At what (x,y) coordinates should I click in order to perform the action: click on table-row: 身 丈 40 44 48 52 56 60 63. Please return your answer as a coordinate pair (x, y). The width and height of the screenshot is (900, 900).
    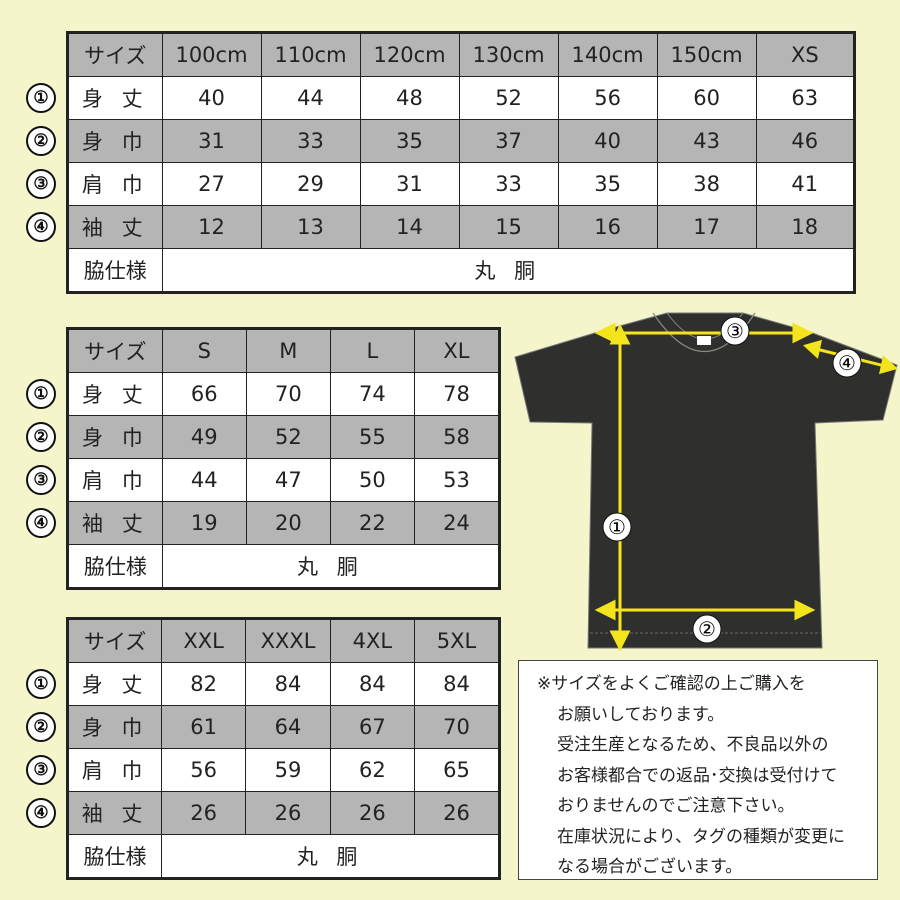
    Looking at the image, I should click on (461, 98).